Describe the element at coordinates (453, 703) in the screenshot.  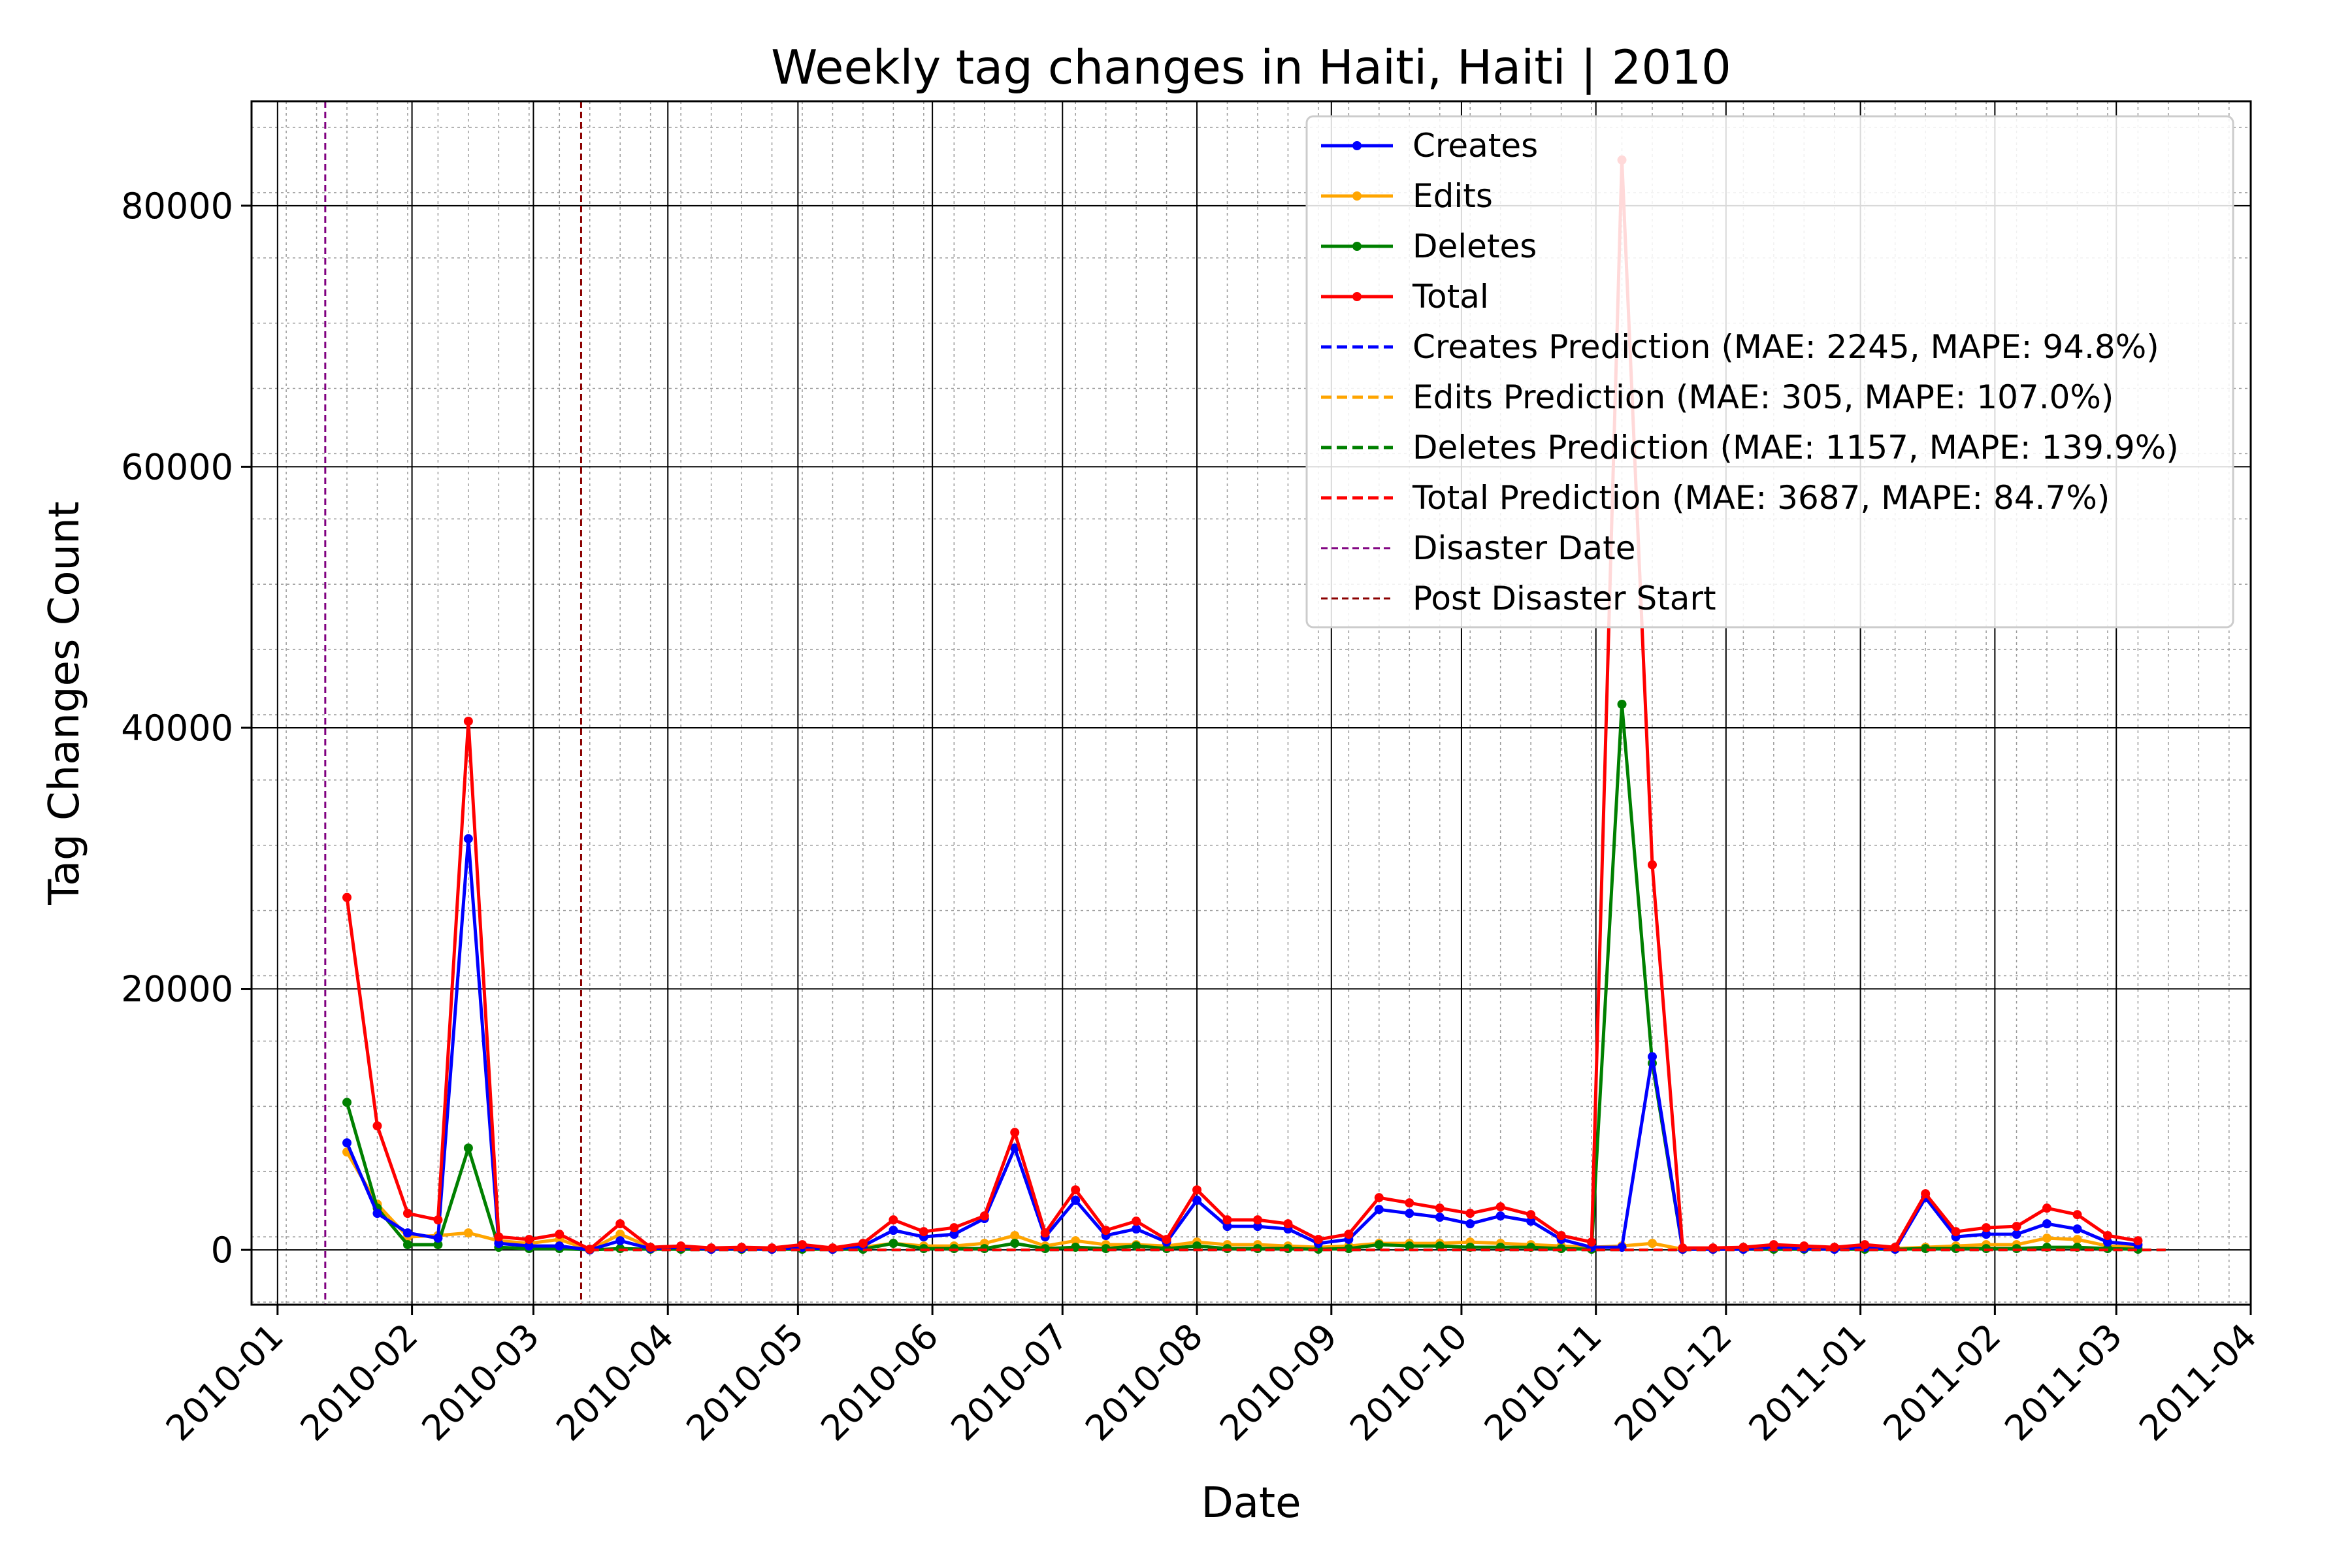
I see `event-lines` at that location.